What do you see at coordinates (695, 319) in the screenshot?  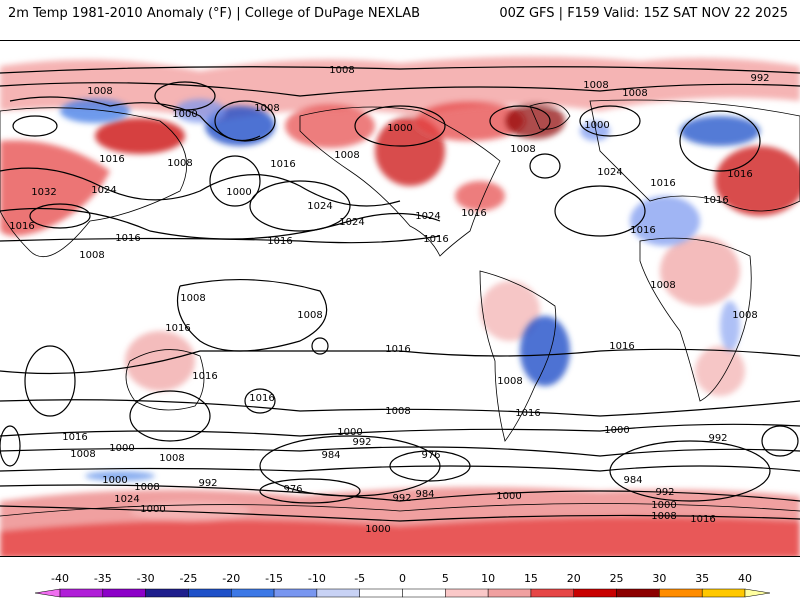 I see `africa-outline` at bounding box center [695, 319].